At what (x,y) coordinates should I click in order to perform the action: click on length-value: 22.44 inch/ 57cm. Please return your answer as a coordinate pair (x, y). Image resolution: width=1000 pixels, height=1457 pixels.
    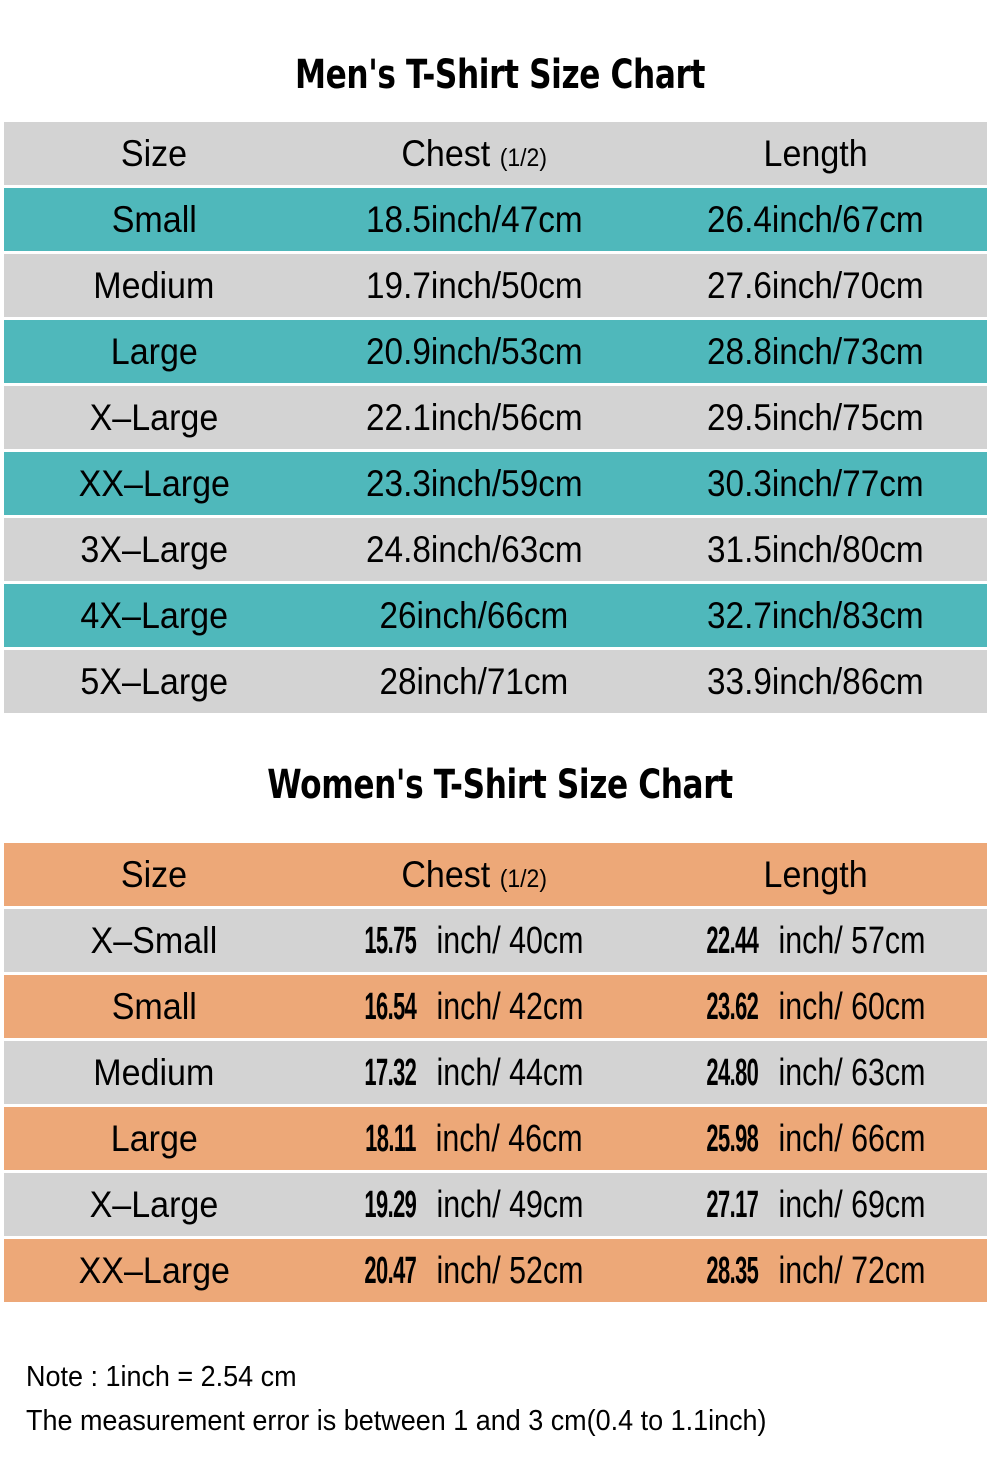
    Looking at the image, I should click on (815, 940).